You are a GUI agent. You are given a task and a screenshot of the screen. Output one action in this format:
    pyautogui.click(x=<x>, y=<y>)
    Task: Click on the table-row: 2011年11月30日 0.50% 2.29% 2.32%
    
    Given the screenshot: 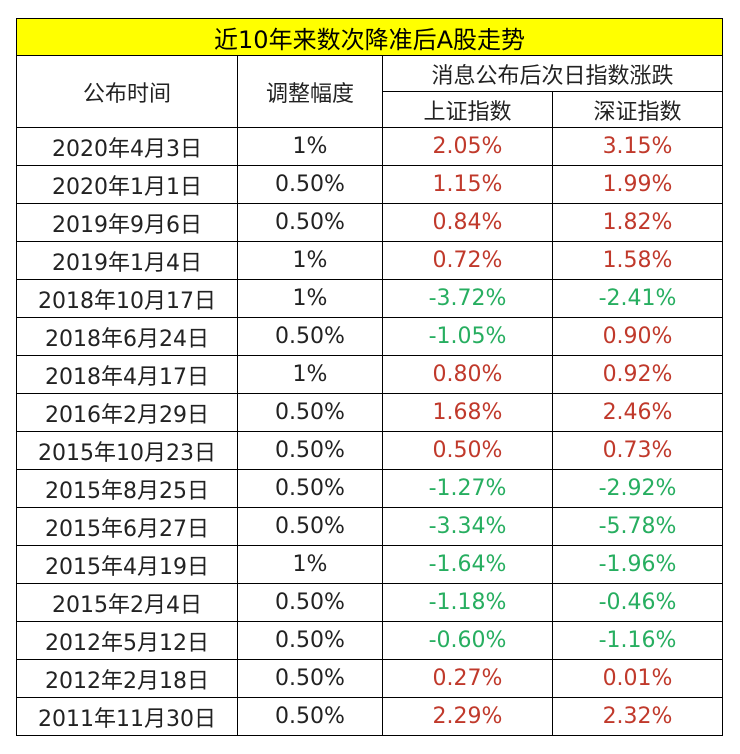 What is the action you would take?
    pyautogui.click(x=370, y=716)
    